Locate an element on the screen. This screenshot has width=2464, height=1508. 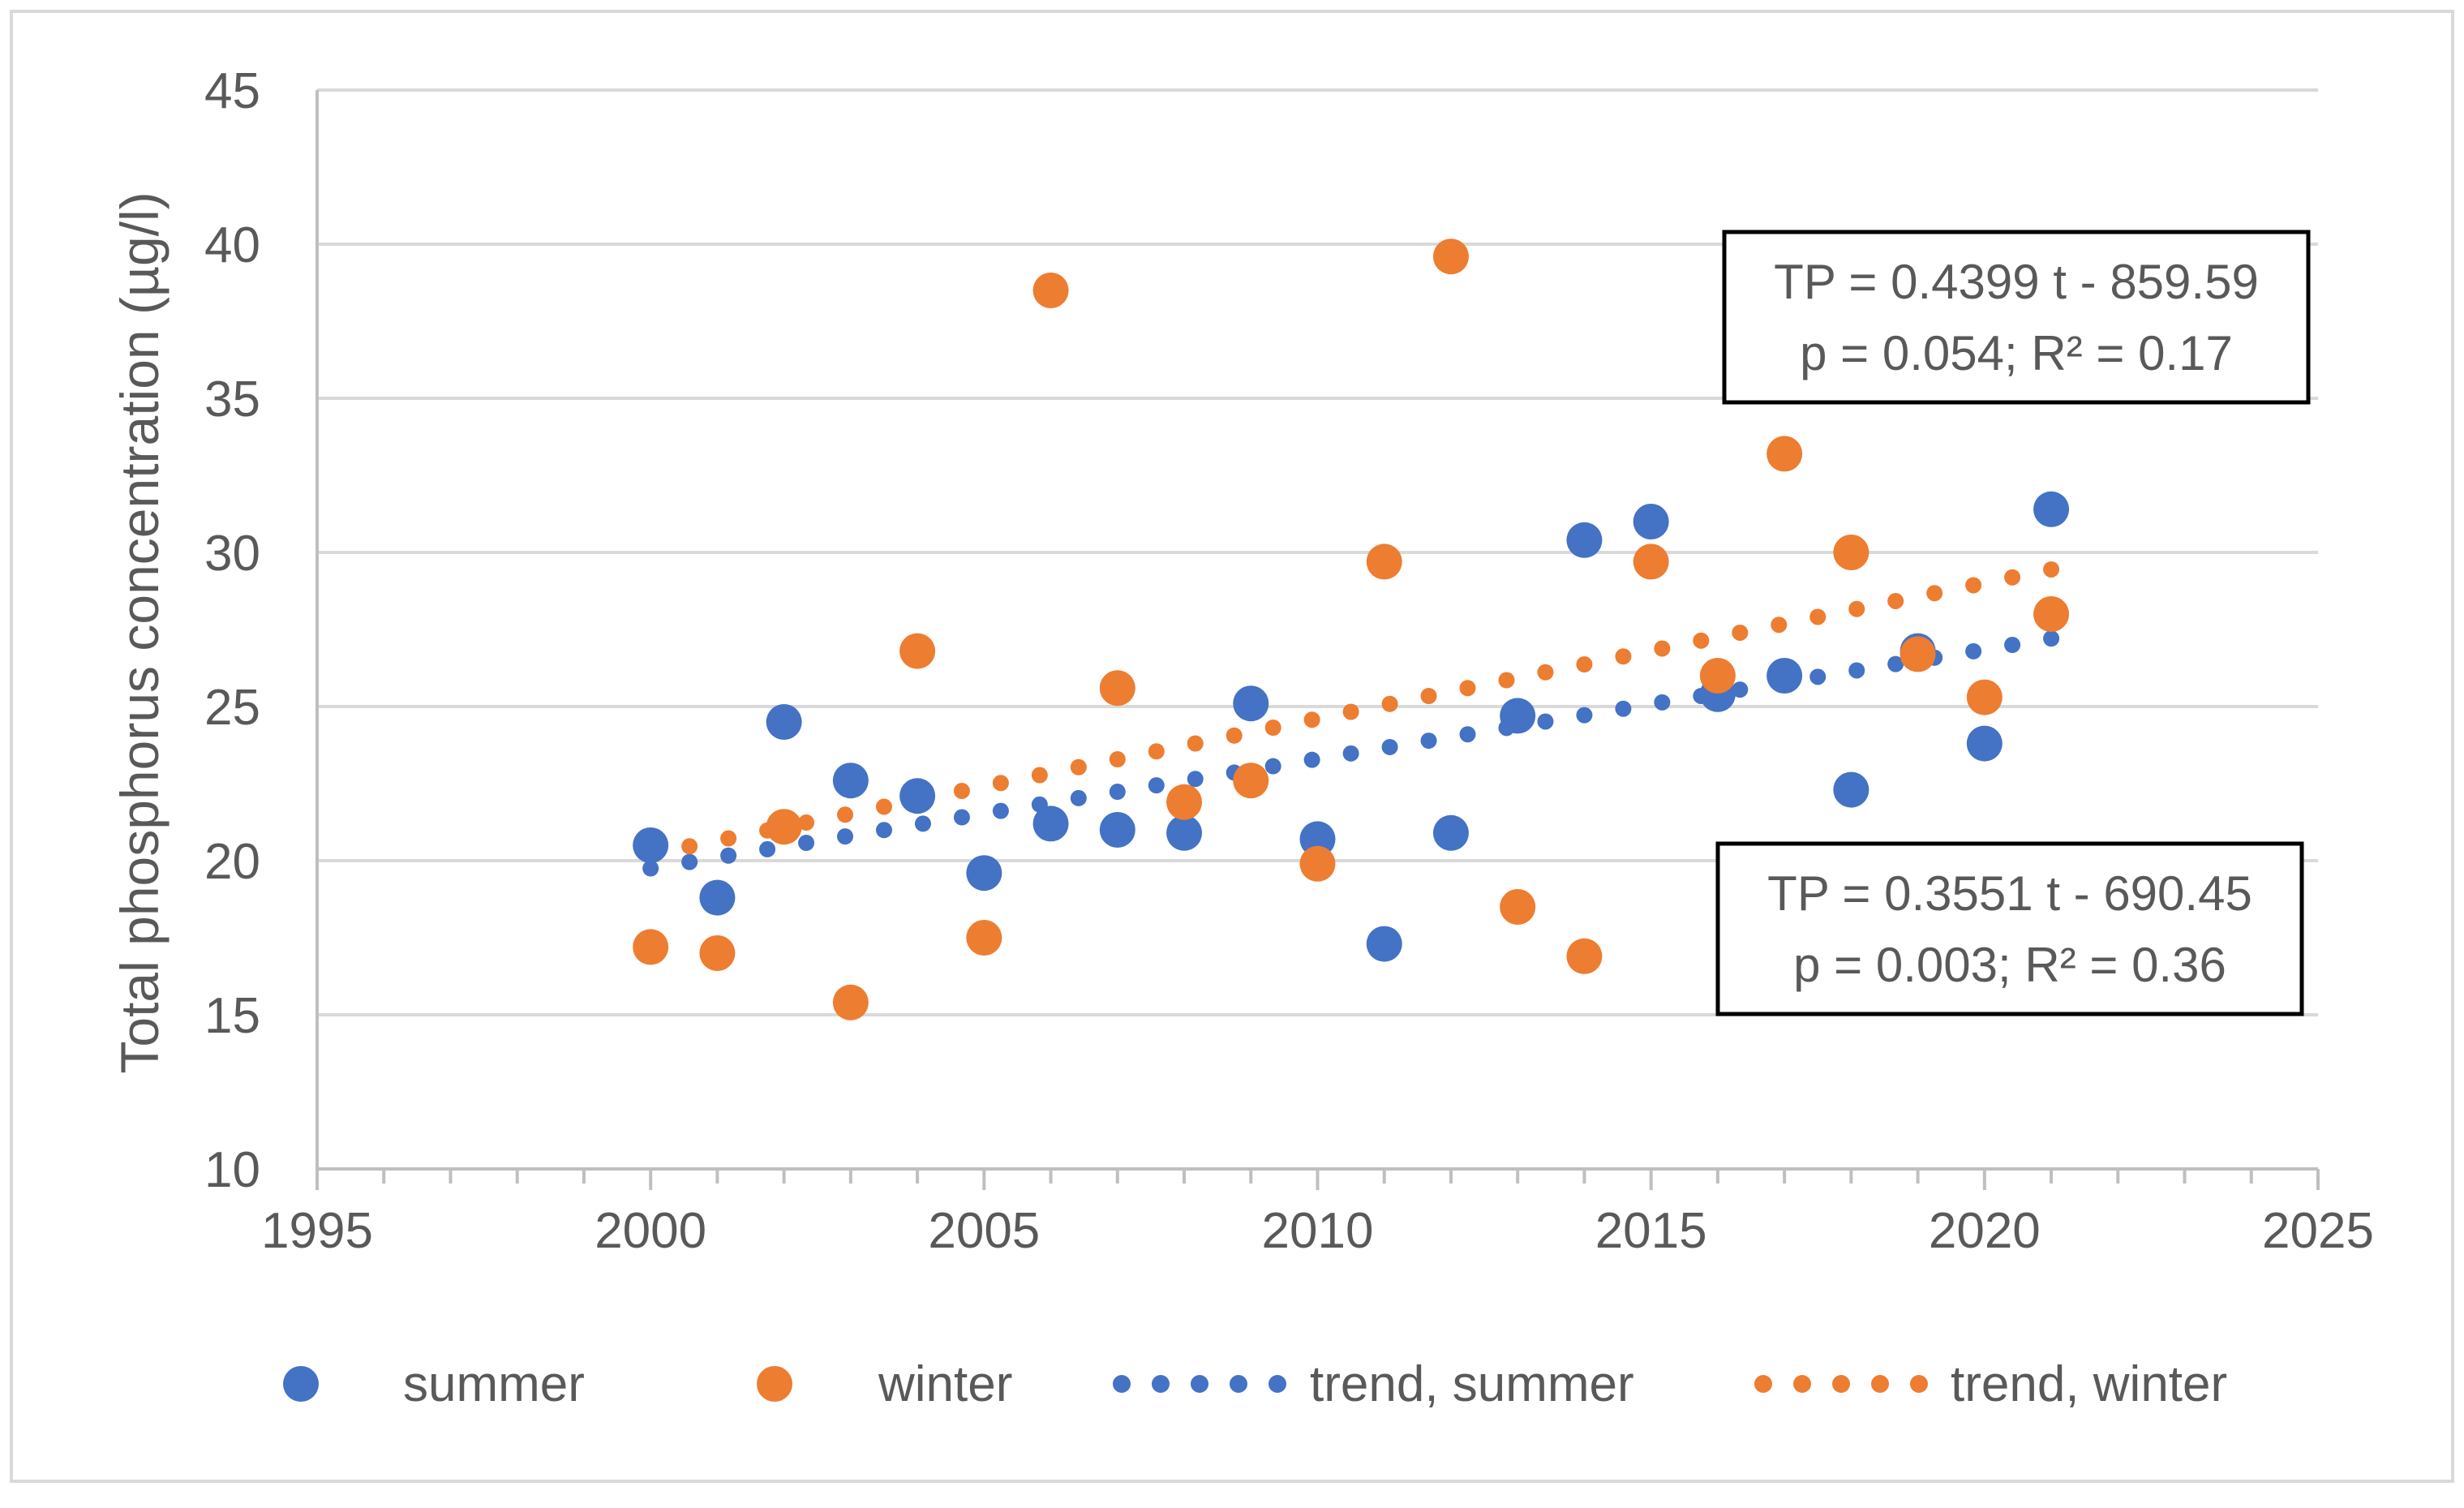
legend-label-trend-summer: trend, summer is located at coordinates (1472, 1384).